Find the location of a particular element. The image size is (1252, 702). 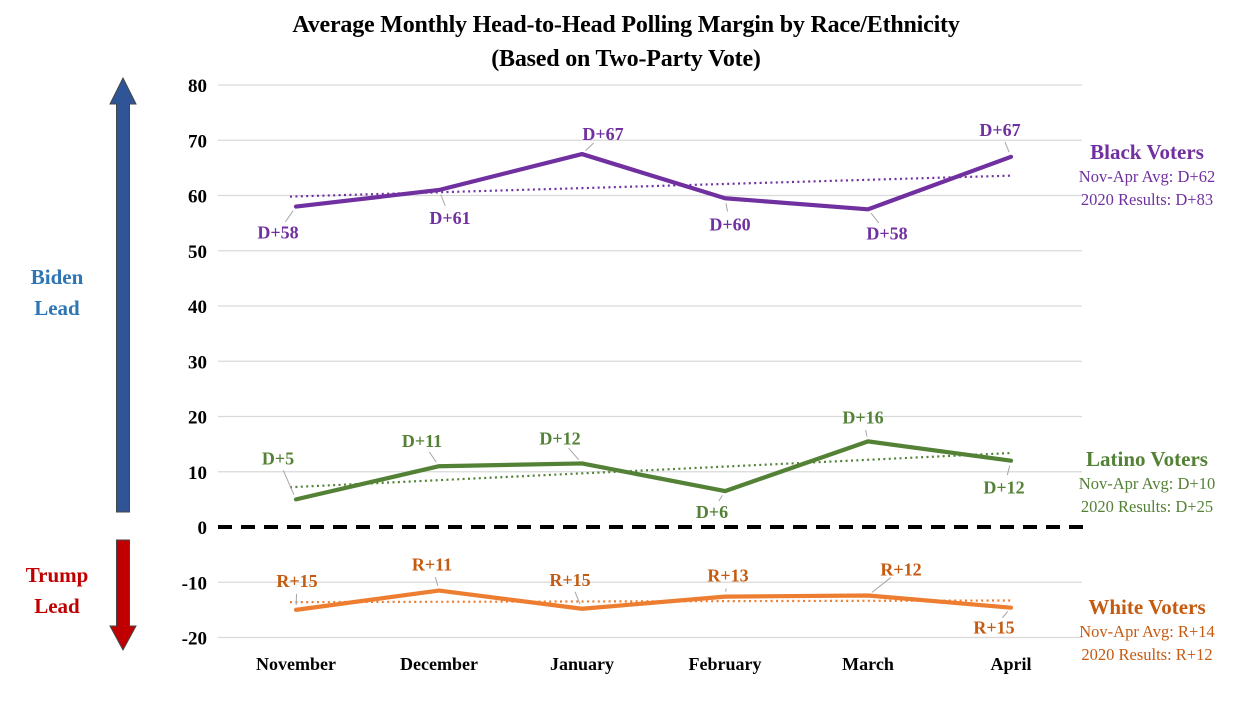

y-tick-label: 0 is located at coordinates (203, 528).